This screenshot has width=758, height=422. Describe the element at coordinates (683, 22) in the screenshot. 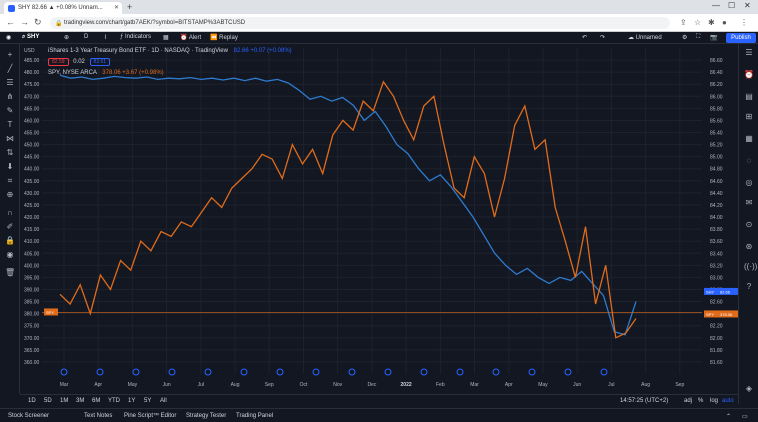

I see `share-icon: ⇪` at that location.